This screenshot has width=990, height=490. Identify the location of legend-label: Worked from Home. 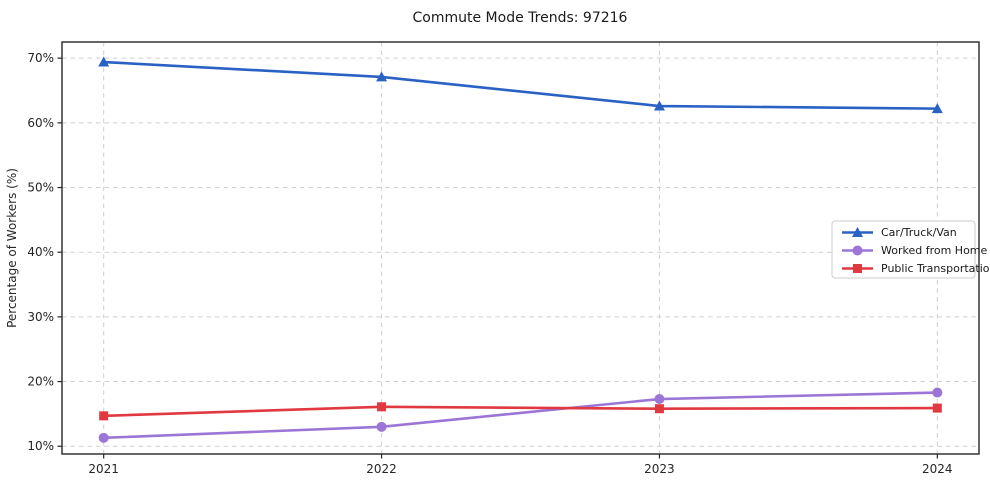
(934, 250).